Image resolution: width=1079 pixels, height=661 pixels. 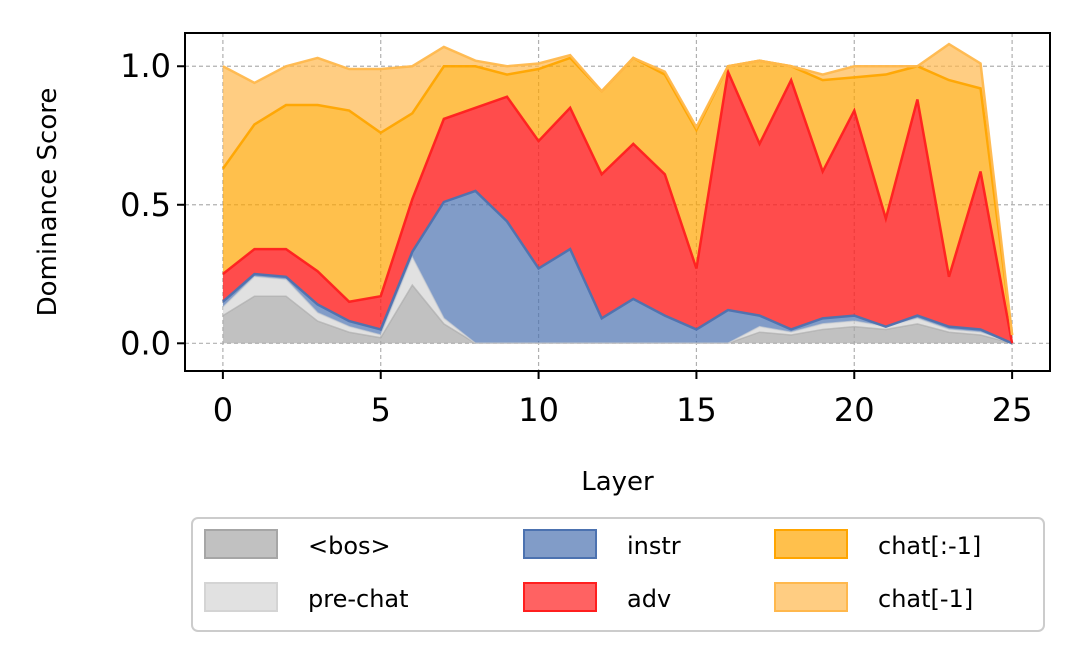 What do you see at coordinates (617, 482) in the screenshot?
I see `x-axis-label: Layer` at bounding box center [617, 482].